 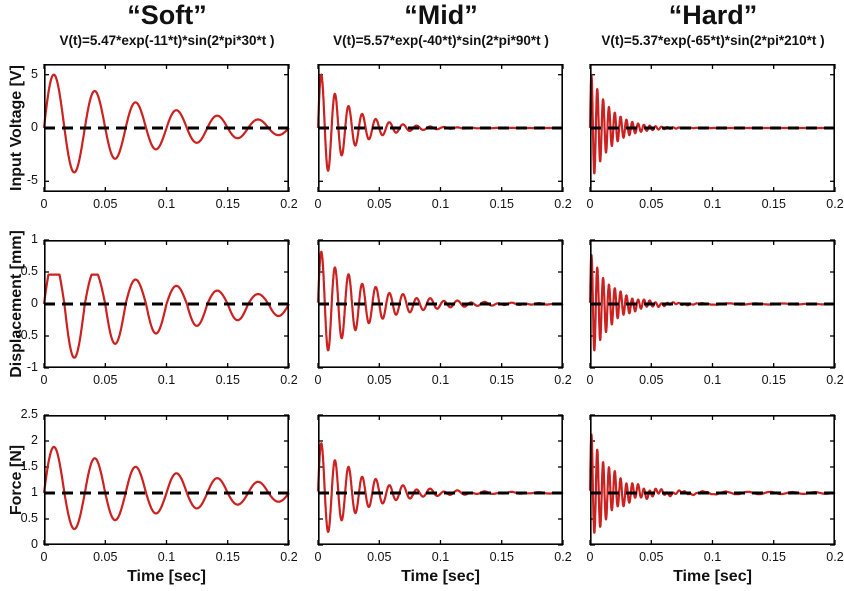 I want to click on plot-voltage-hard, so click(x=712, y=128).